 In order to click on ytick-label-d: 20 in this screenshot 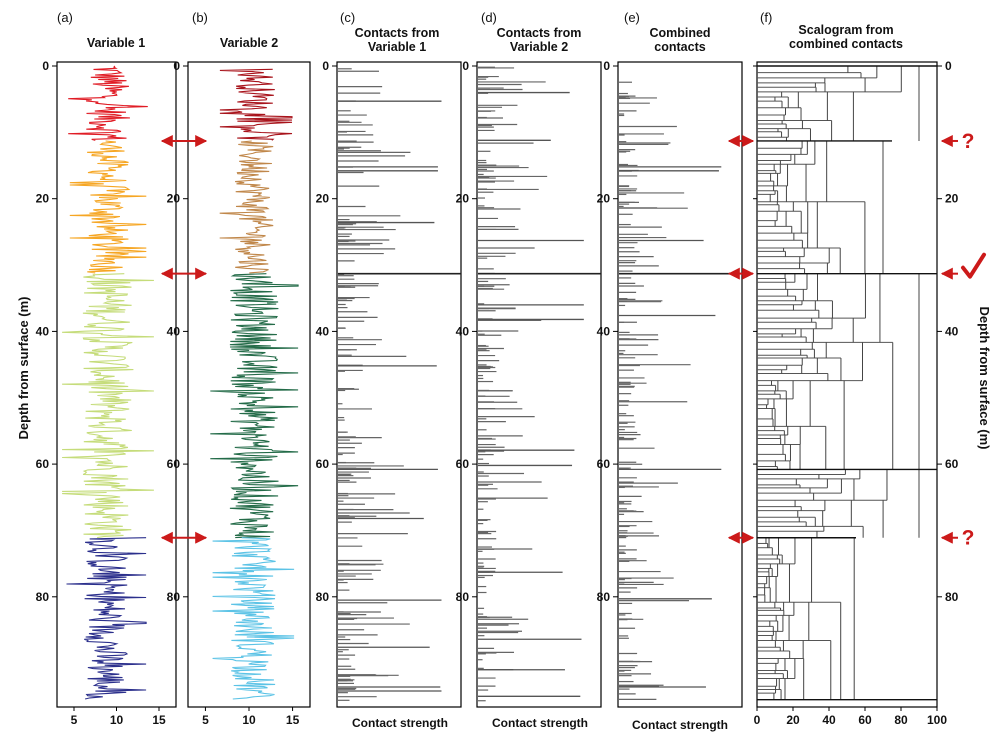, I will do `click(463, 199)`.